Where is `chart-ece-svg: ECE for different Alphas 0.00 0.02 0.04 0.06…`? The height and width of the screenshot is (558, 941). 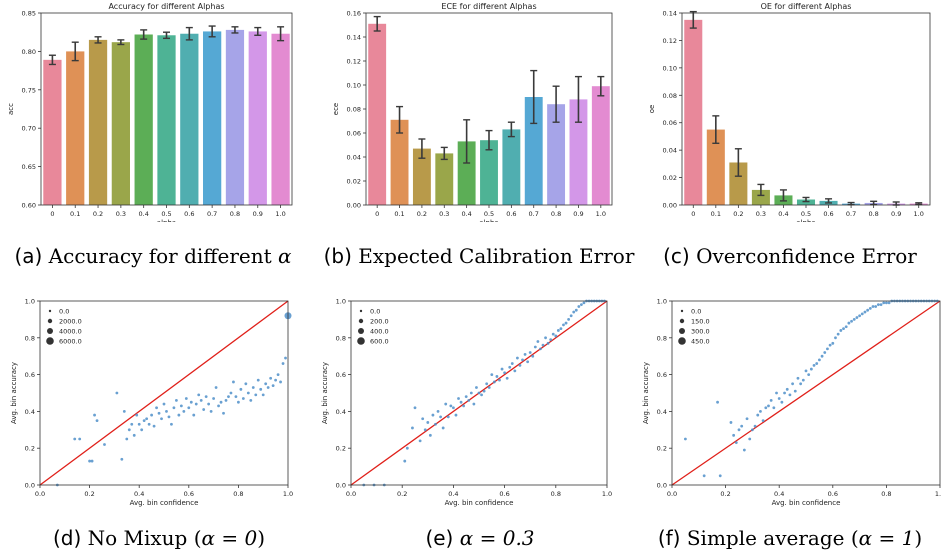
chart-ece-svg: ECE for different Alphas 0.00 0.02 0.04 0.06… is located at coordinates (472, 112).